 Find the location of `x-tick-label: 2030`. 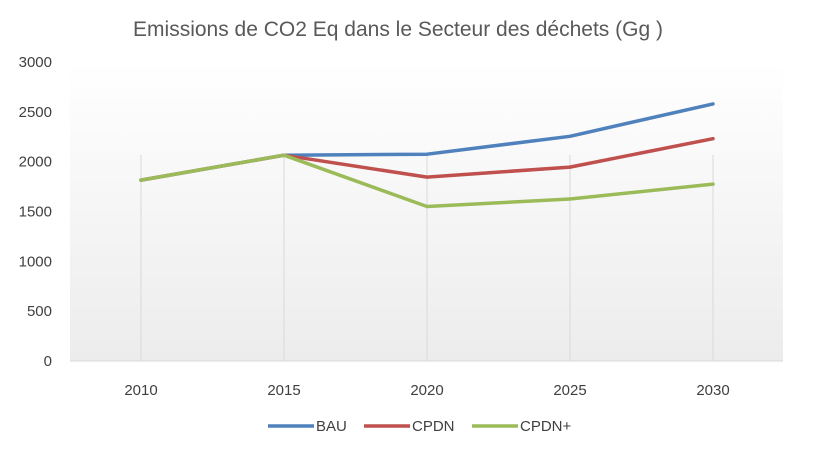

x-tick-label: 2030 is located at coordinates (712, 390).